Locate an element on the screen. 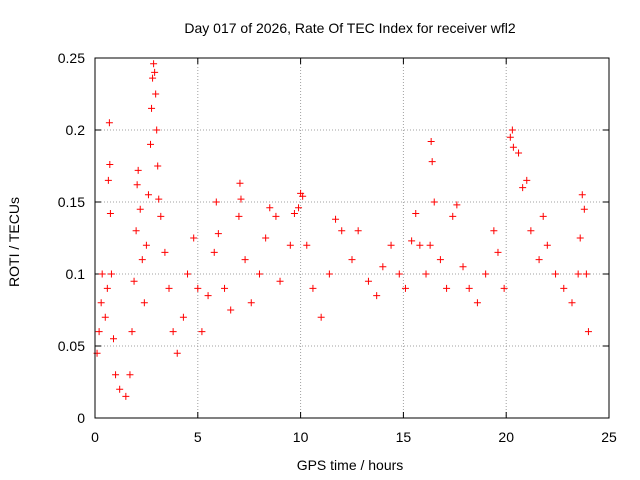 This screenshot has height=480, width=640. x-axis-label: GPS time / hours is located at coordinates (350, 465).